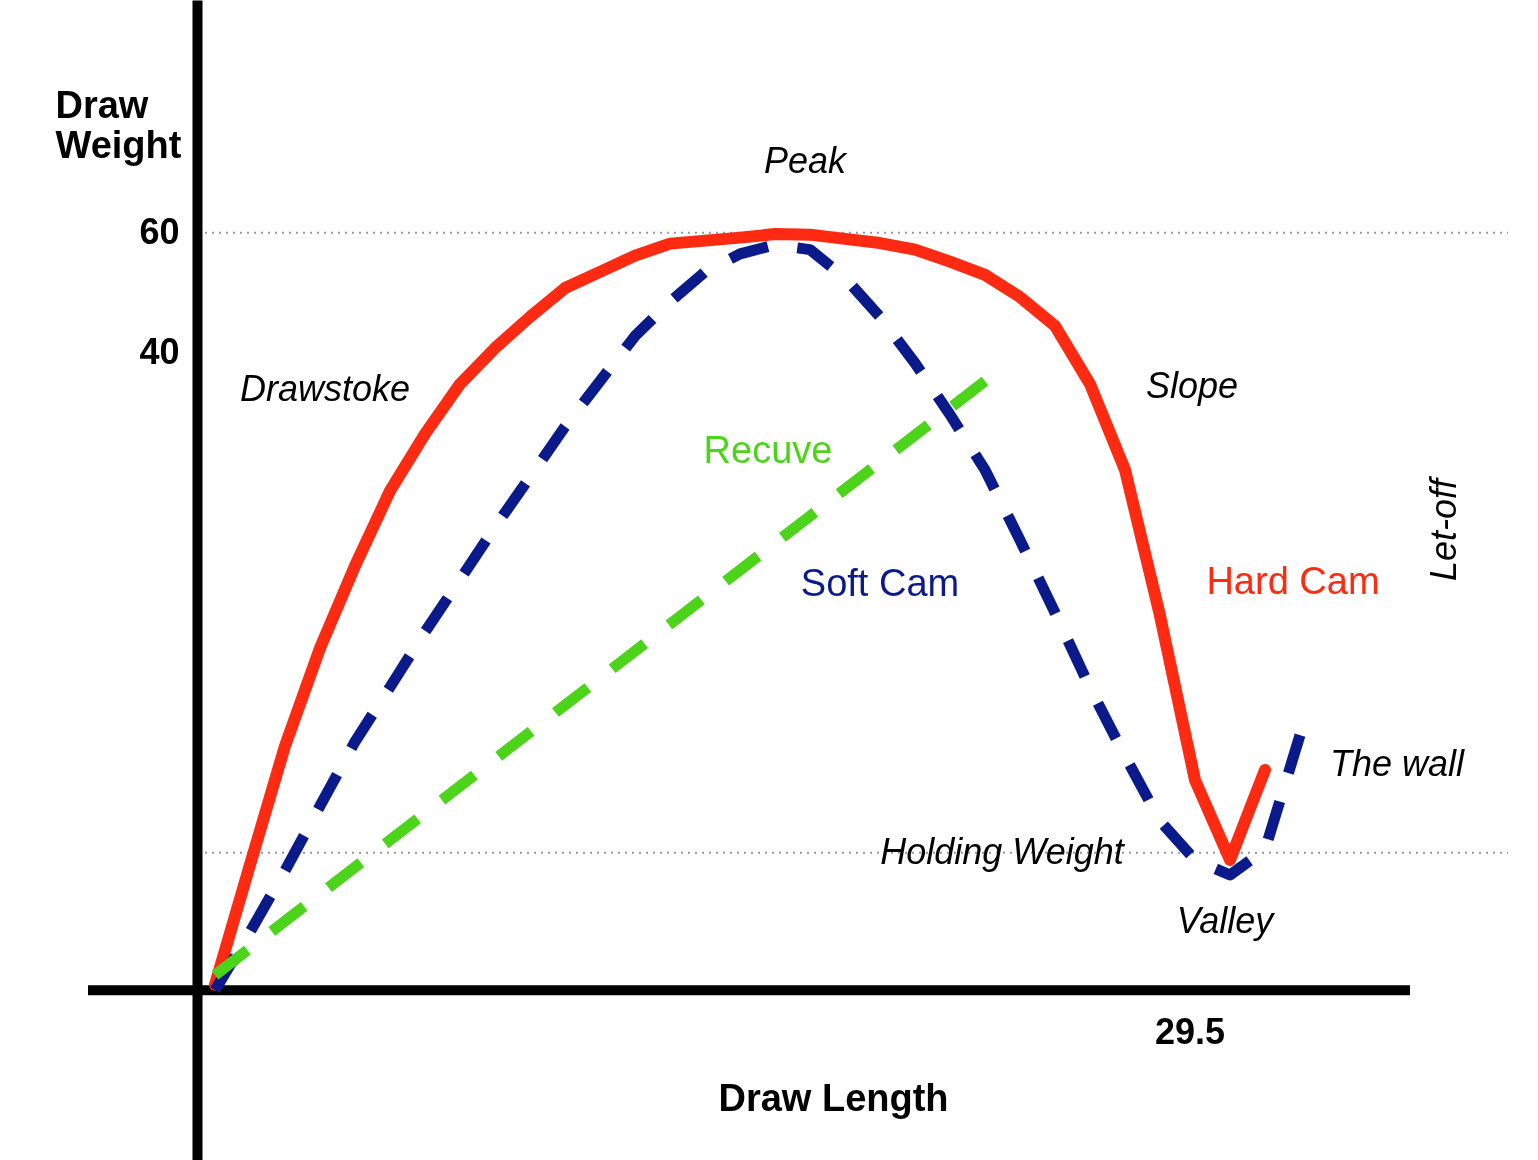 The image size is (1538, 1160). I want to click on x-axis-title: Draw Length, so click(833, 1097).